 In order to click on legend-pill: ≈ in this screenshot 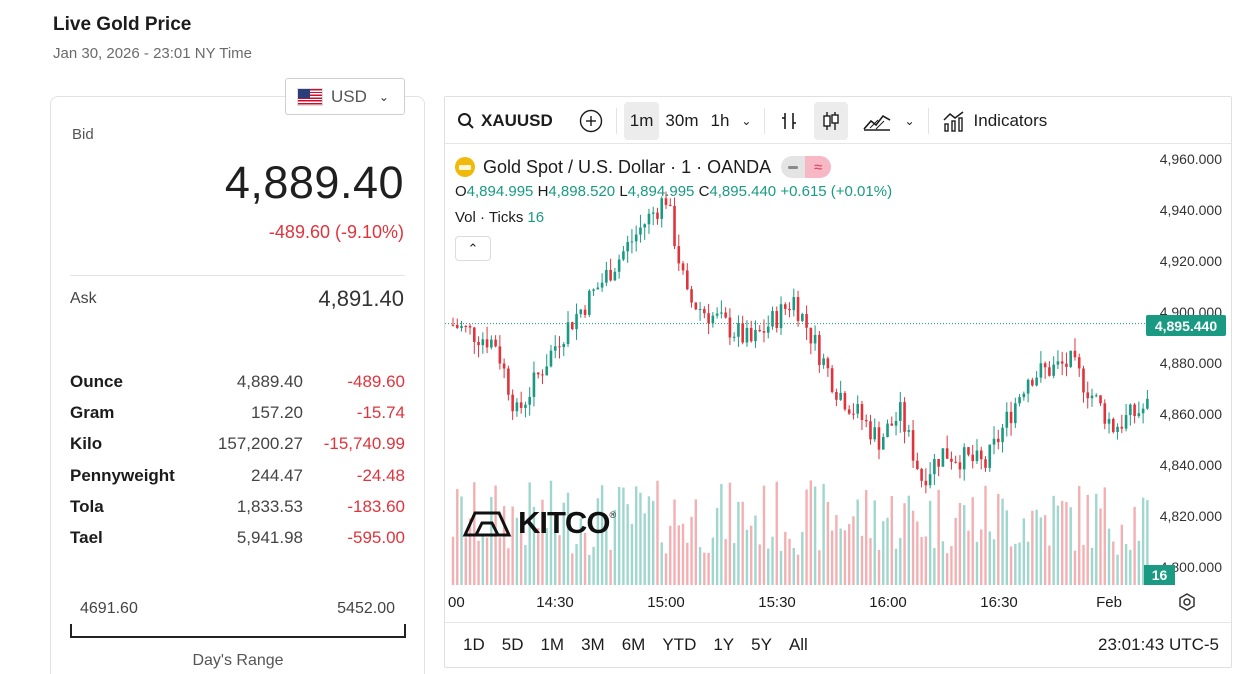, I will do `click(806, 167)`.